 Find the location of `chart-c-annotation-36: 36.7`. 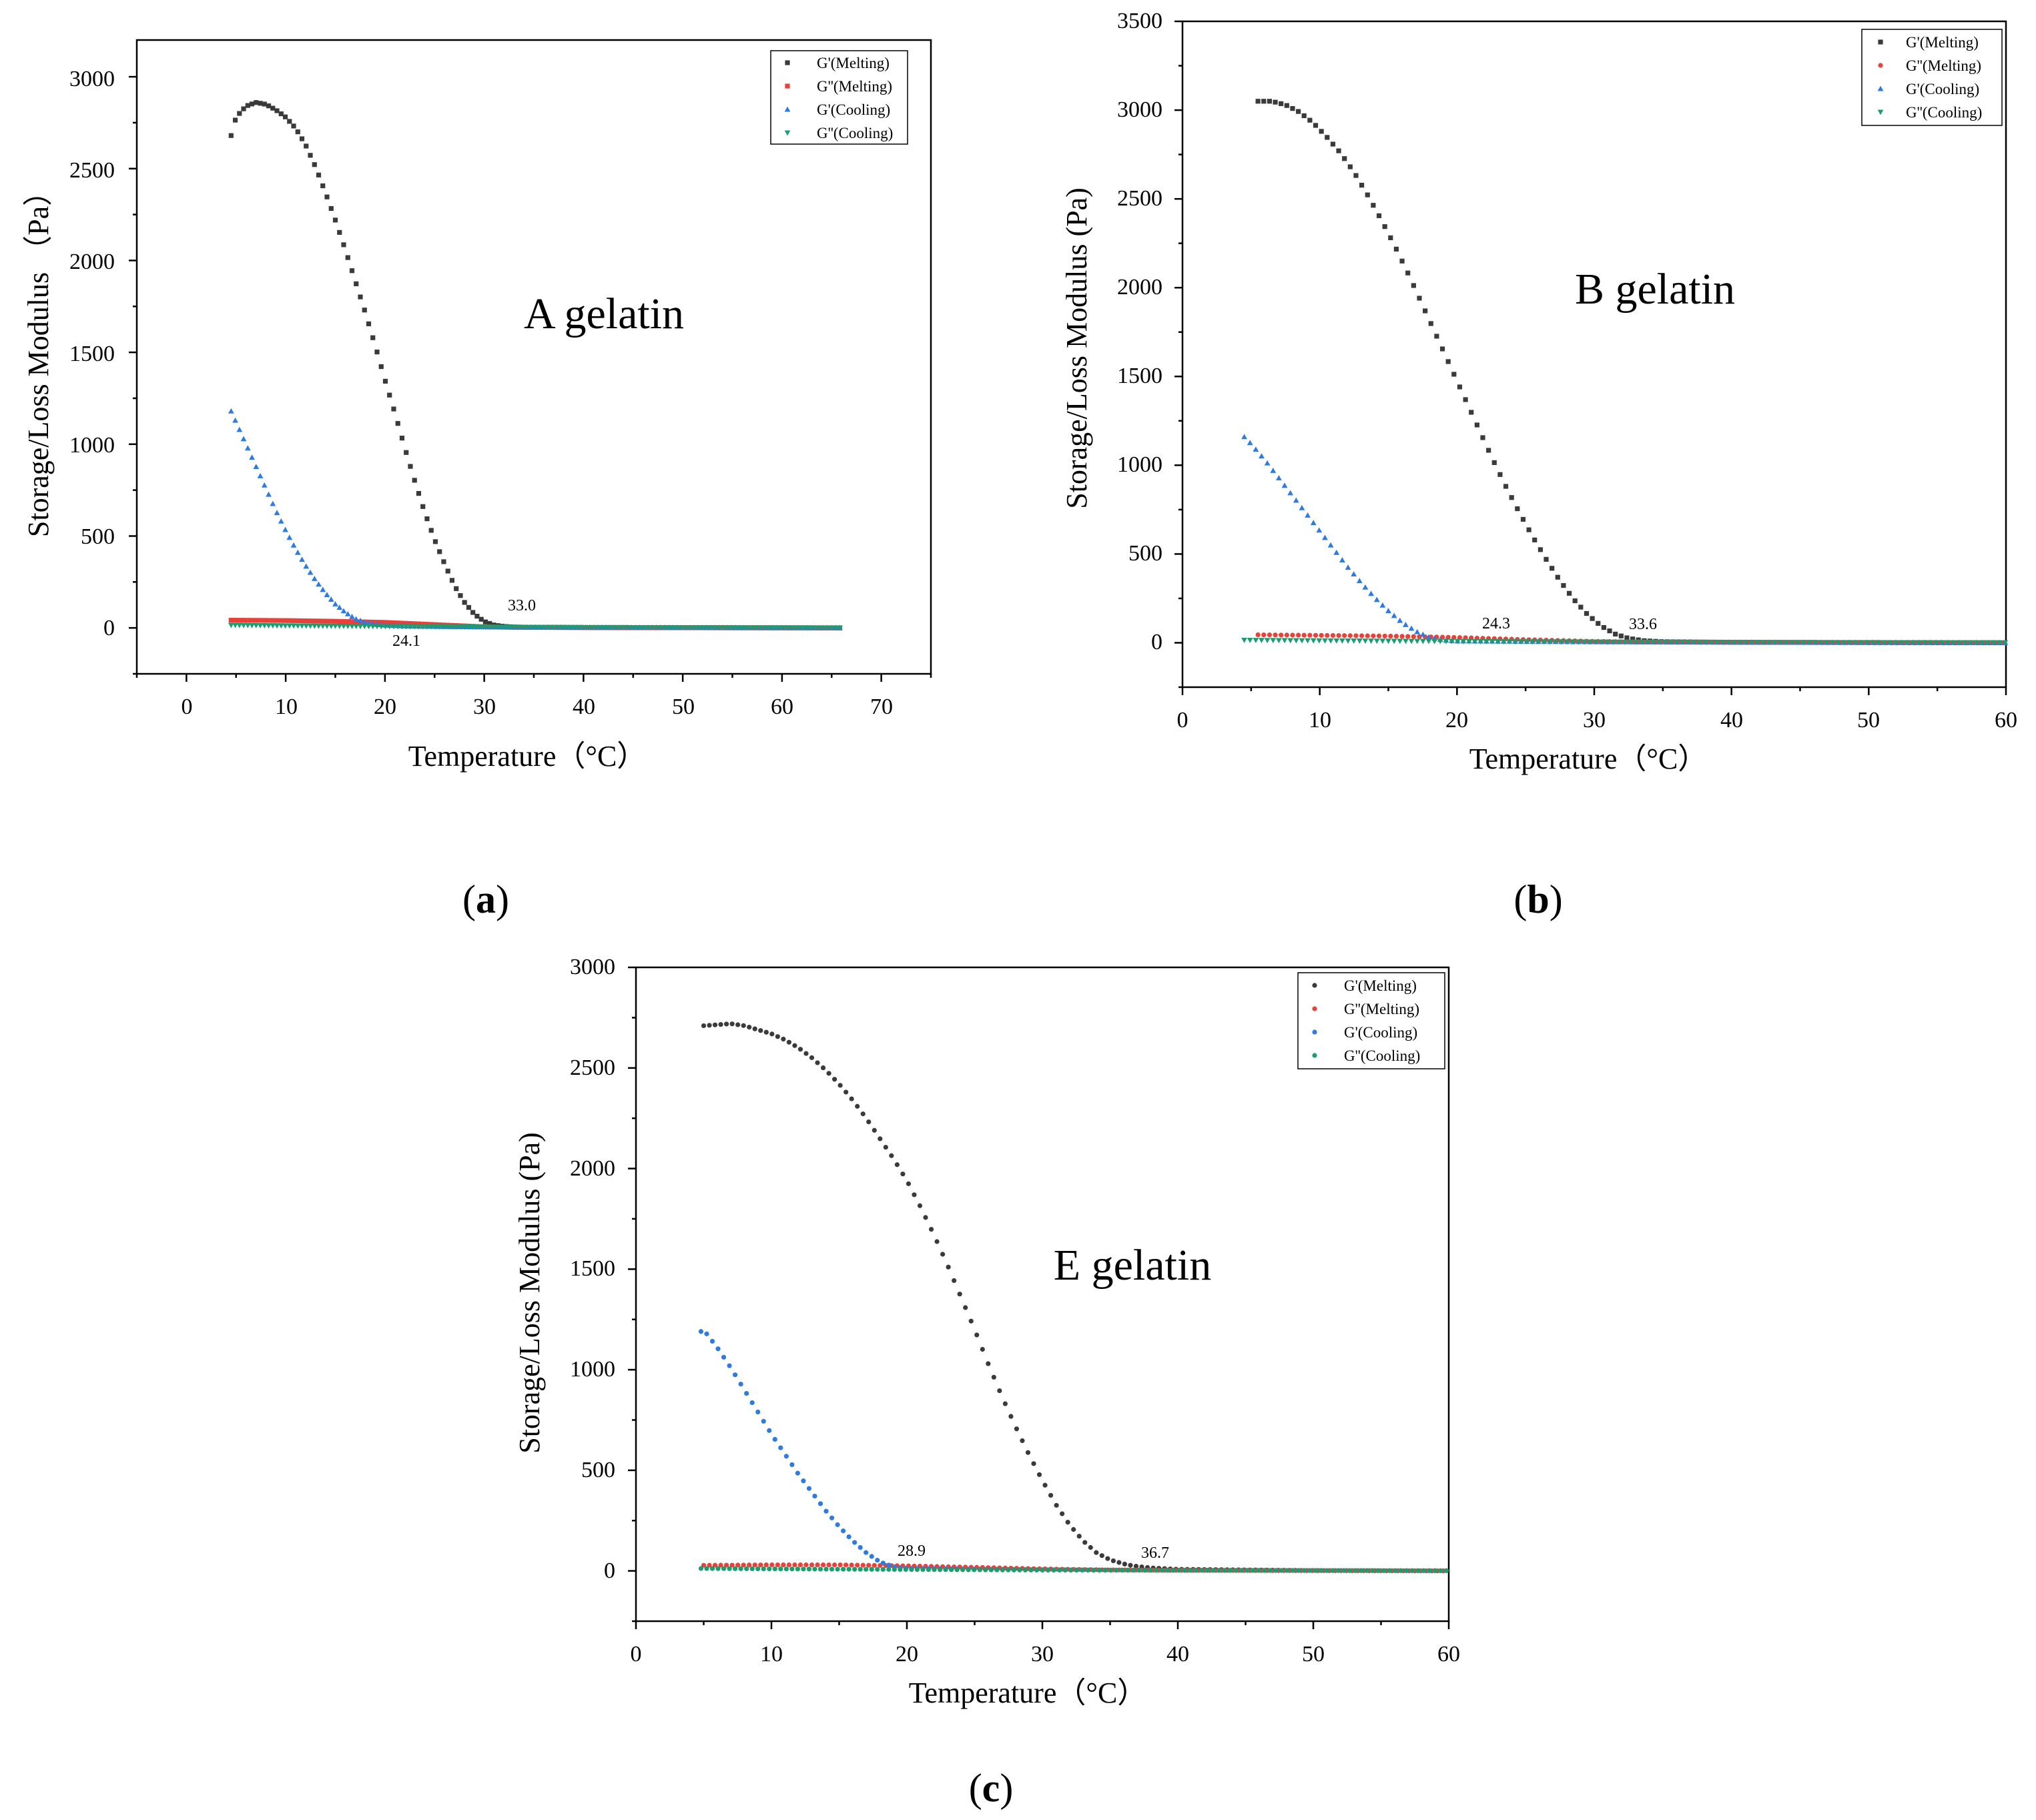

chart-c-annotation-36: 36.7 is located at coordinates (1155, 1553).